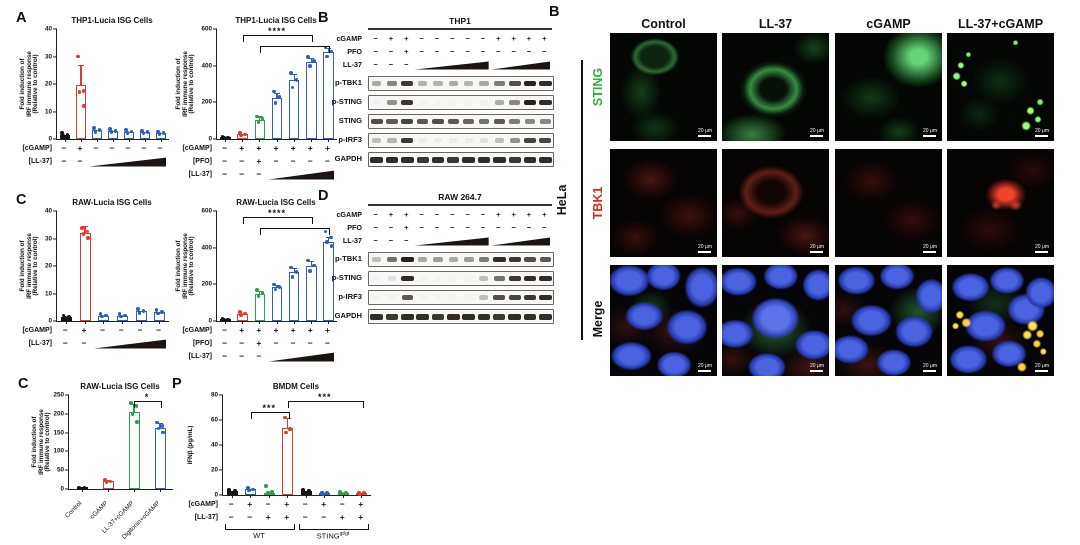  I want to click on blot-row-label-p-tbk1: p-TBK1, so click(348, 82).